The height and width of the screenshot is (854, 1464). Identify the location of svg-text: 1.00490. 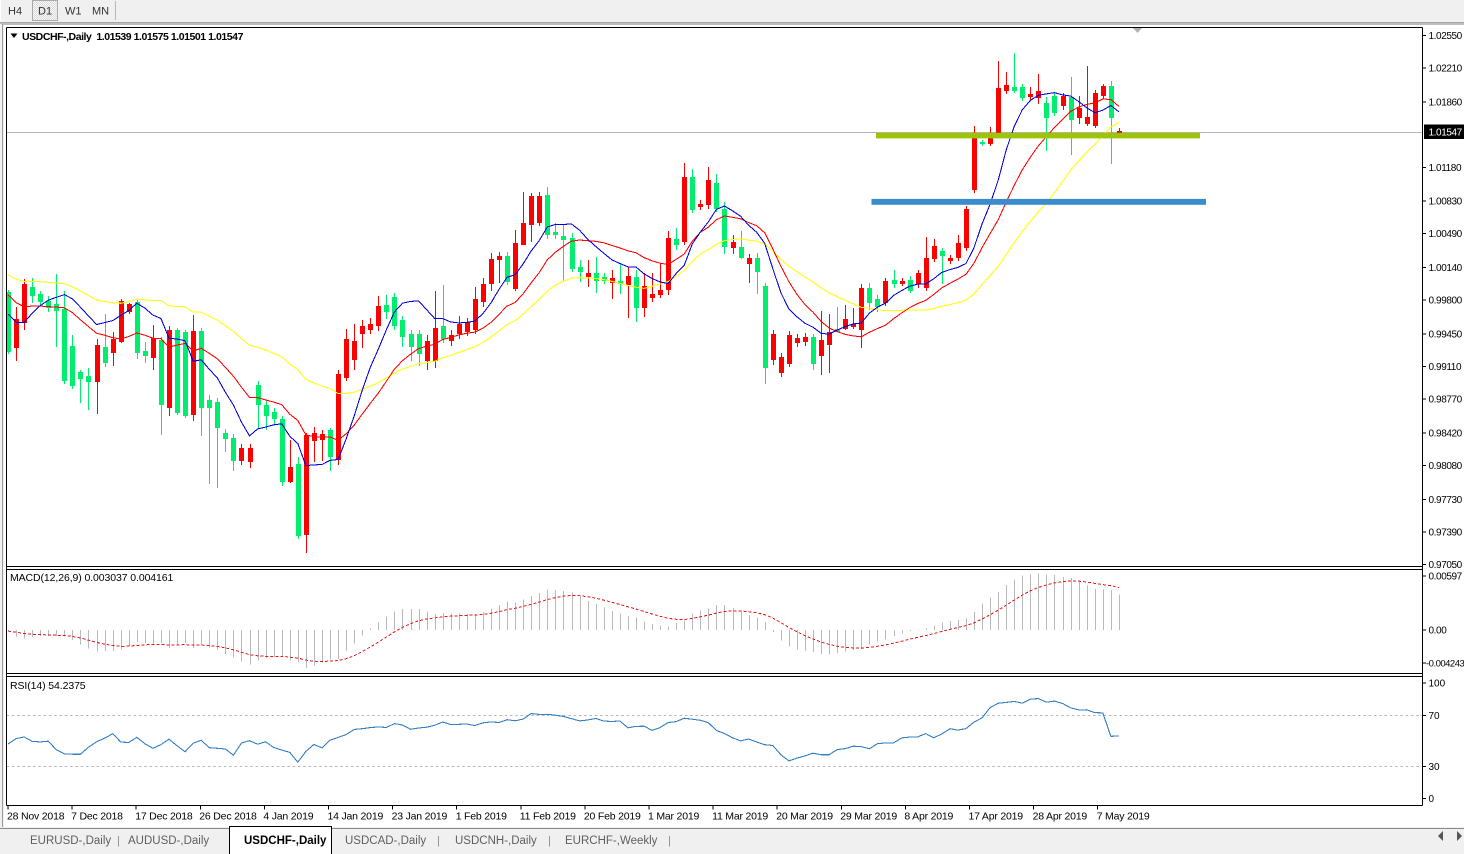
(1446, 234).